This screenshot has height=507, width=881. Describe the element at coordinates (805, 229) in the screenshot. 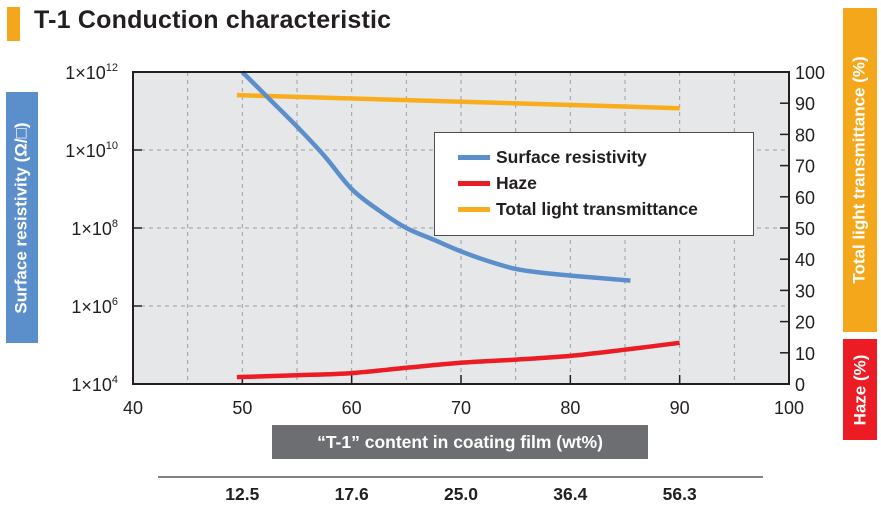

I see `y-right-tick-label: 50` at that location.